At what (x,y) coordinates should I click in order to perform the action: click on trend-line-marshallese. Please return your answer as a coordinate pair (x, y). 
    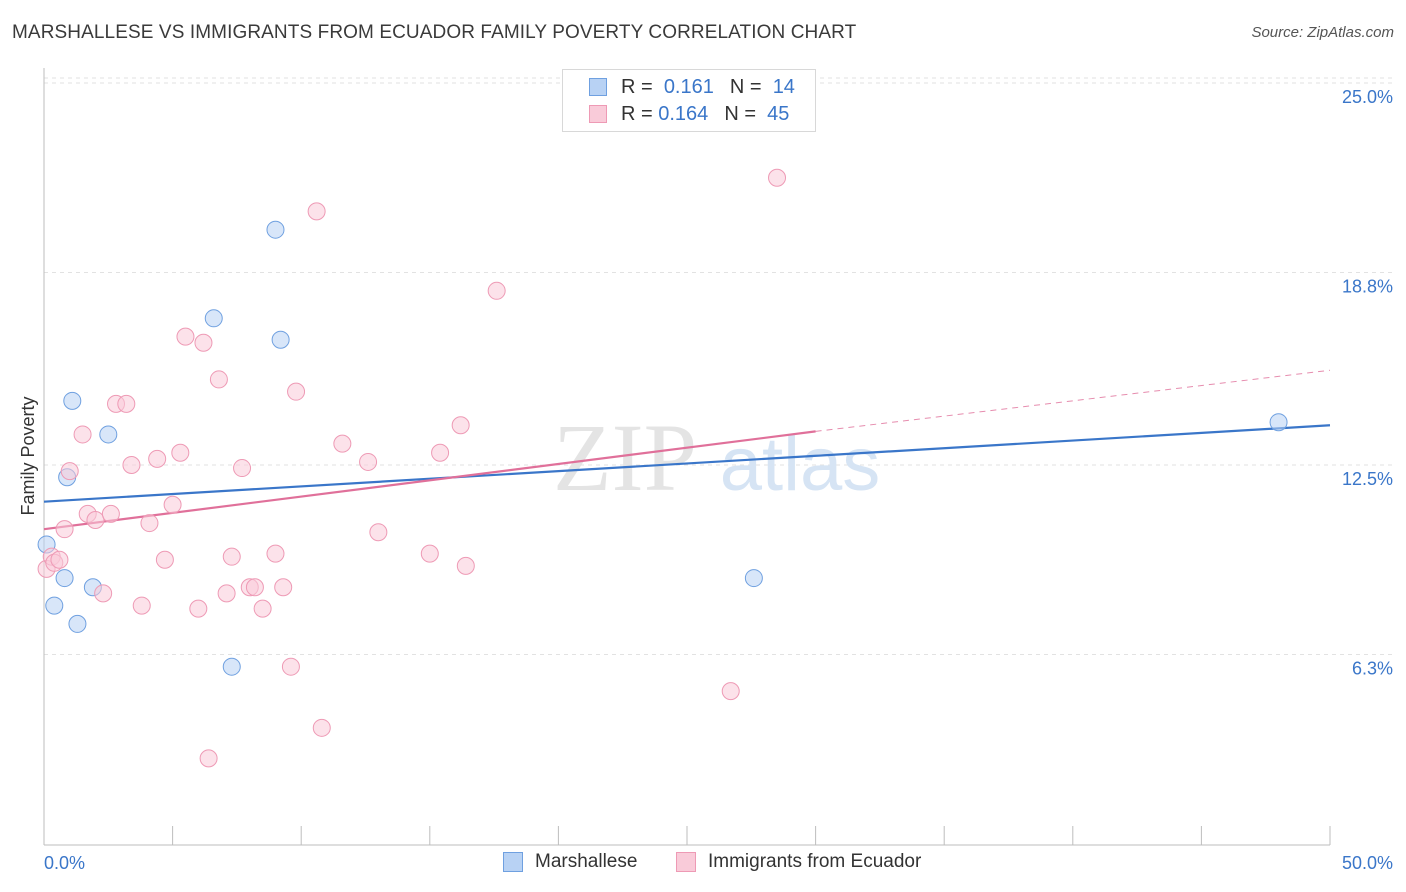
    Looking at the image, I should click on (687, 463).